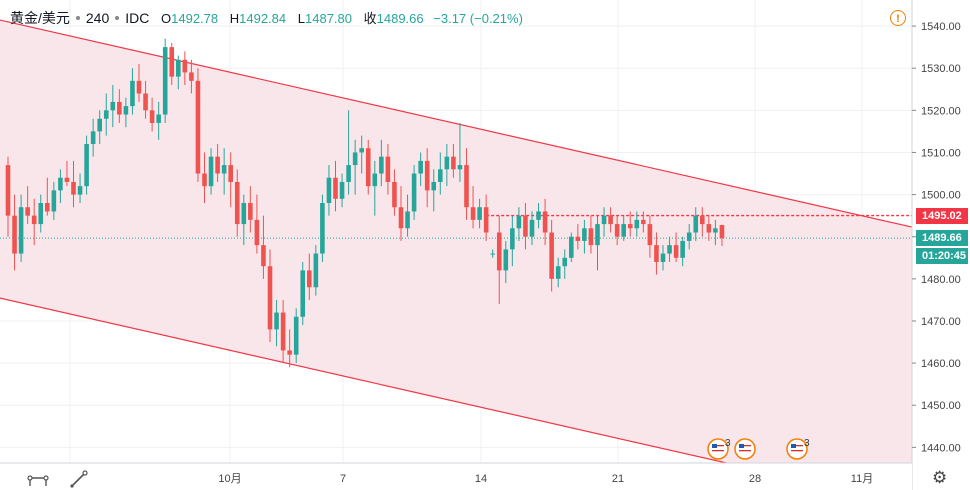  I want to click on x-tick-label: 7, so click(343, 479).